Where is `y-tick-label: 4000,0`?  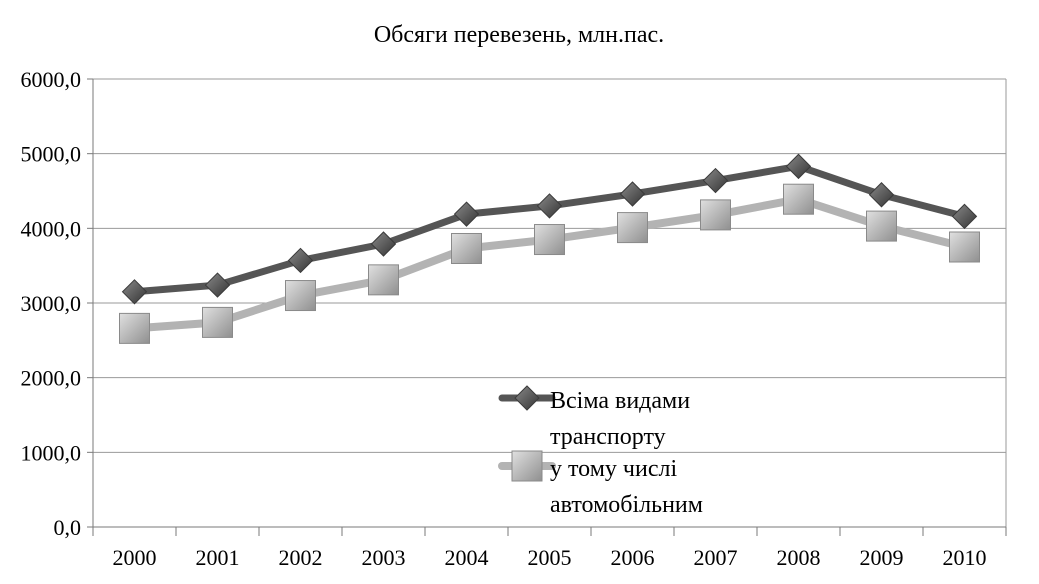 y-tick-label: 4000,0 is located at coordinates (51, 228).